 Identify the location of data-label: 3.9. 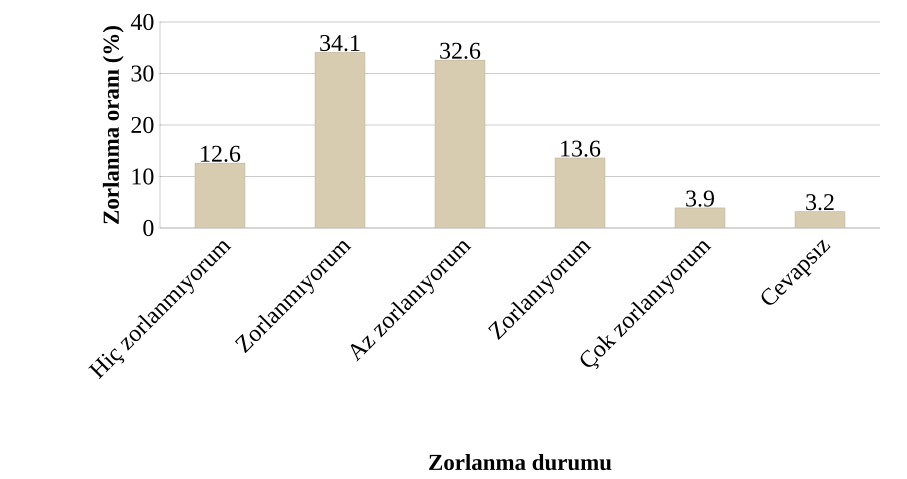
(700, 198).